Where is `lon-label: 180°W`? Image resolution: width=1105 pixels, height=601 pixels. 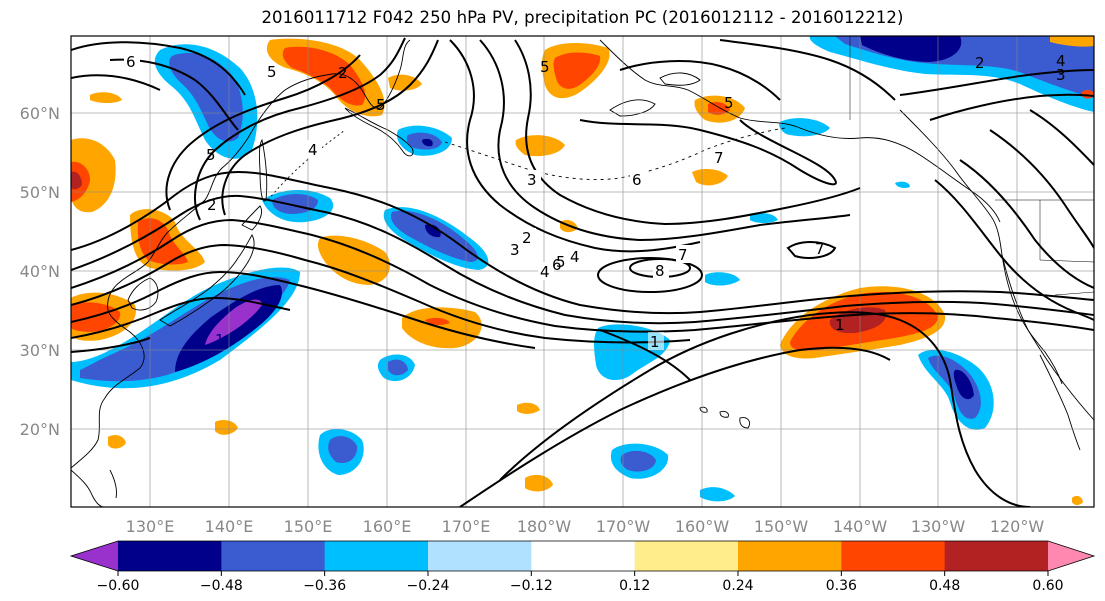 lon-label: 180°W is located at coordinates (544, 526).